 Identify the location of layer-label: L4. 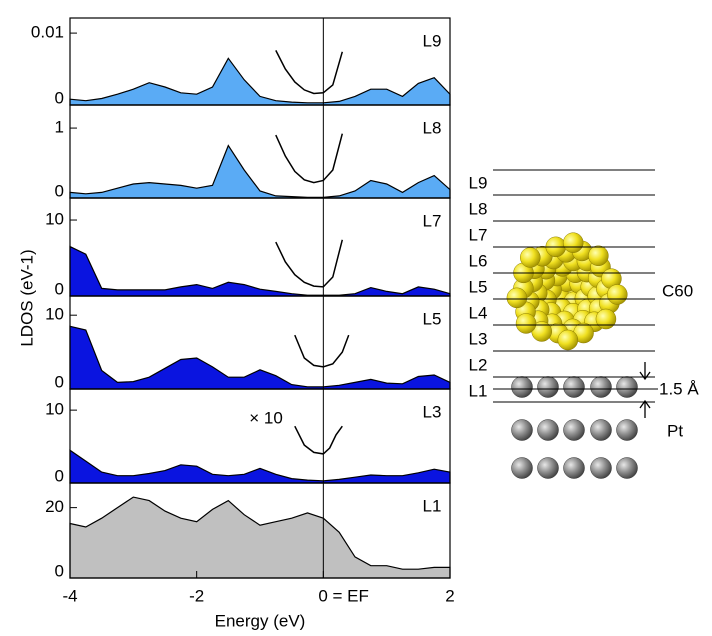
(478, 312).